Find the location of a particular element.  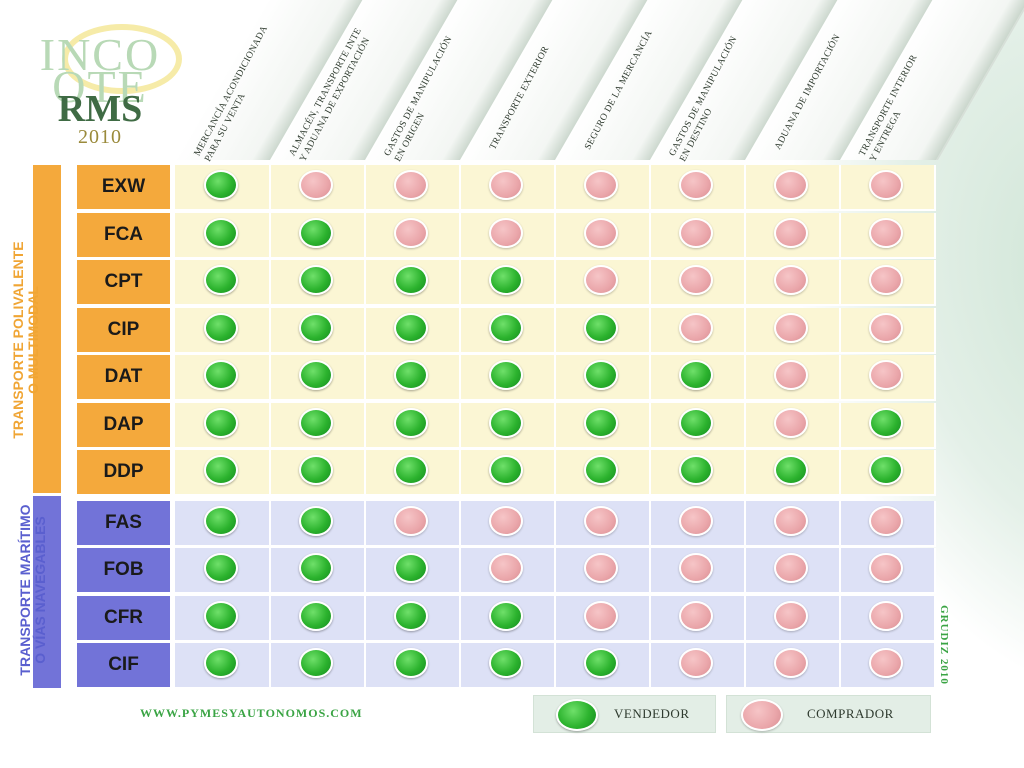

logo-line-2: OTE is located at coordinates (100, 86).